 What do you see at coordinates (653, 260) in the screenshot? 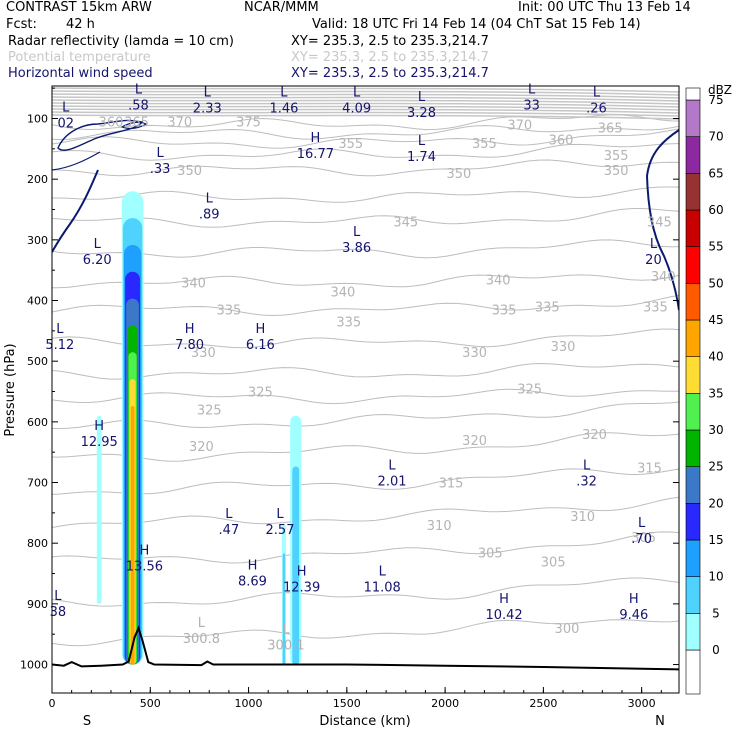
I see `wind-extremum-value: 20` at bounding box center [653, 260].